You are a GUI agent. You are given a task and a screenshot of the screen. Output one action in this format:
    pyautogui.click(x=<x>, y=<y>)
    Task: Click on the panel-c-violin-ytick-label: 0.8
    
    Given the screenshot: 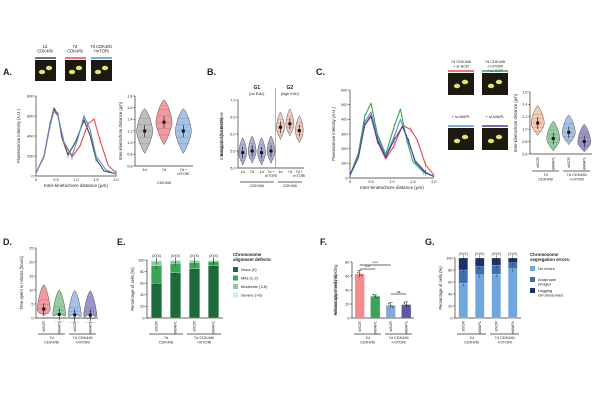 What is the action you would take?
    pyautogui.click(x=524, y=142)
    